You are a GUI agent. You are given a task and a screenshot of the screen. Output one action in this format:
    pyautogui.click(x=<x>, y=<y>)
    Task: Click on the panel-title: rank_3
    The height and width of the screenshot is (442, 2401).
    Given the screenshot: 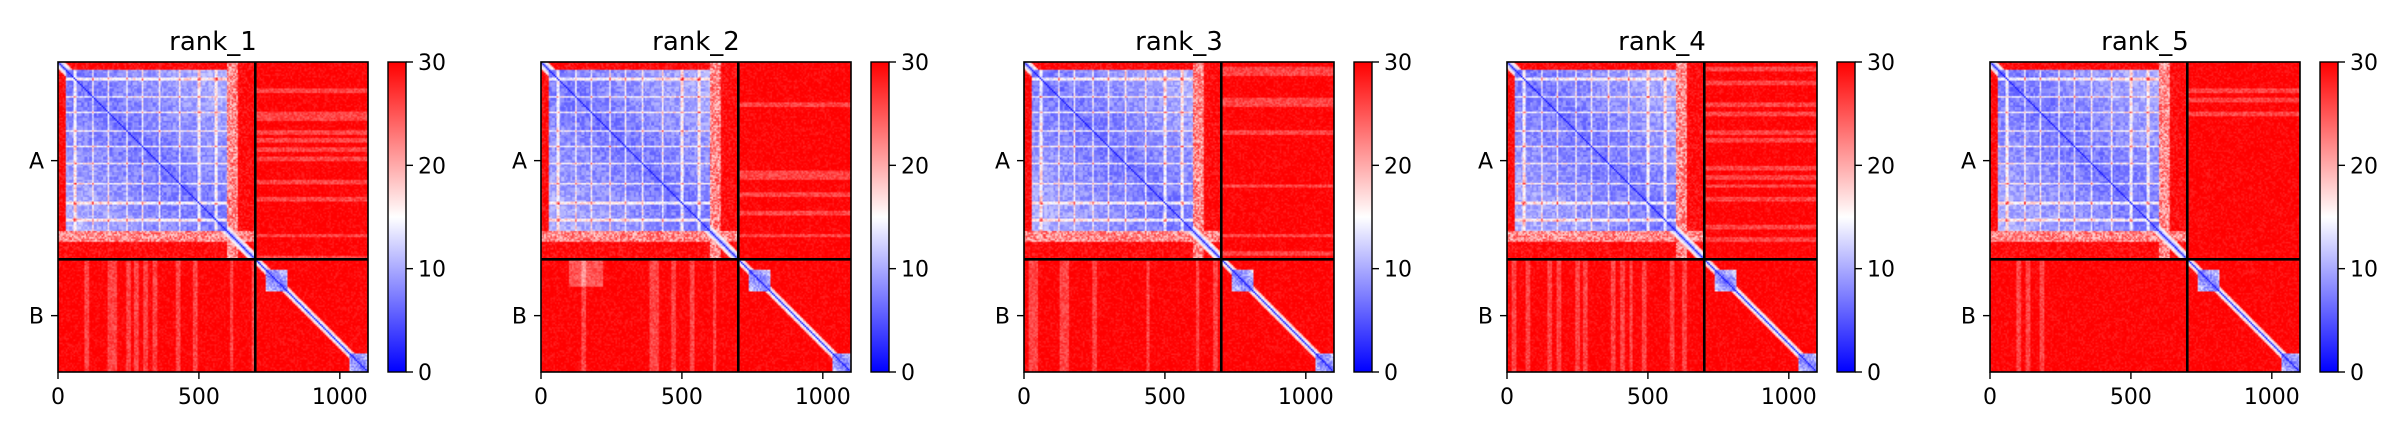 What is the action you would take?
    pyautogui.click(x=1179, y=42)
    